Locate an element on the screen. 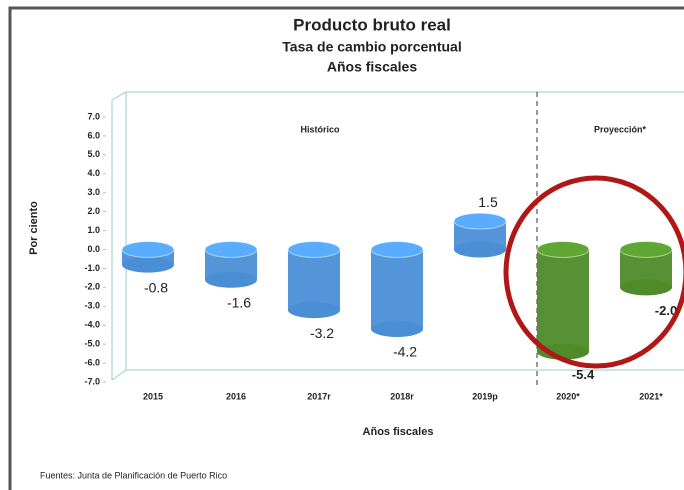  y-tick-label: 1.0 is located at coordinates (93, 230).